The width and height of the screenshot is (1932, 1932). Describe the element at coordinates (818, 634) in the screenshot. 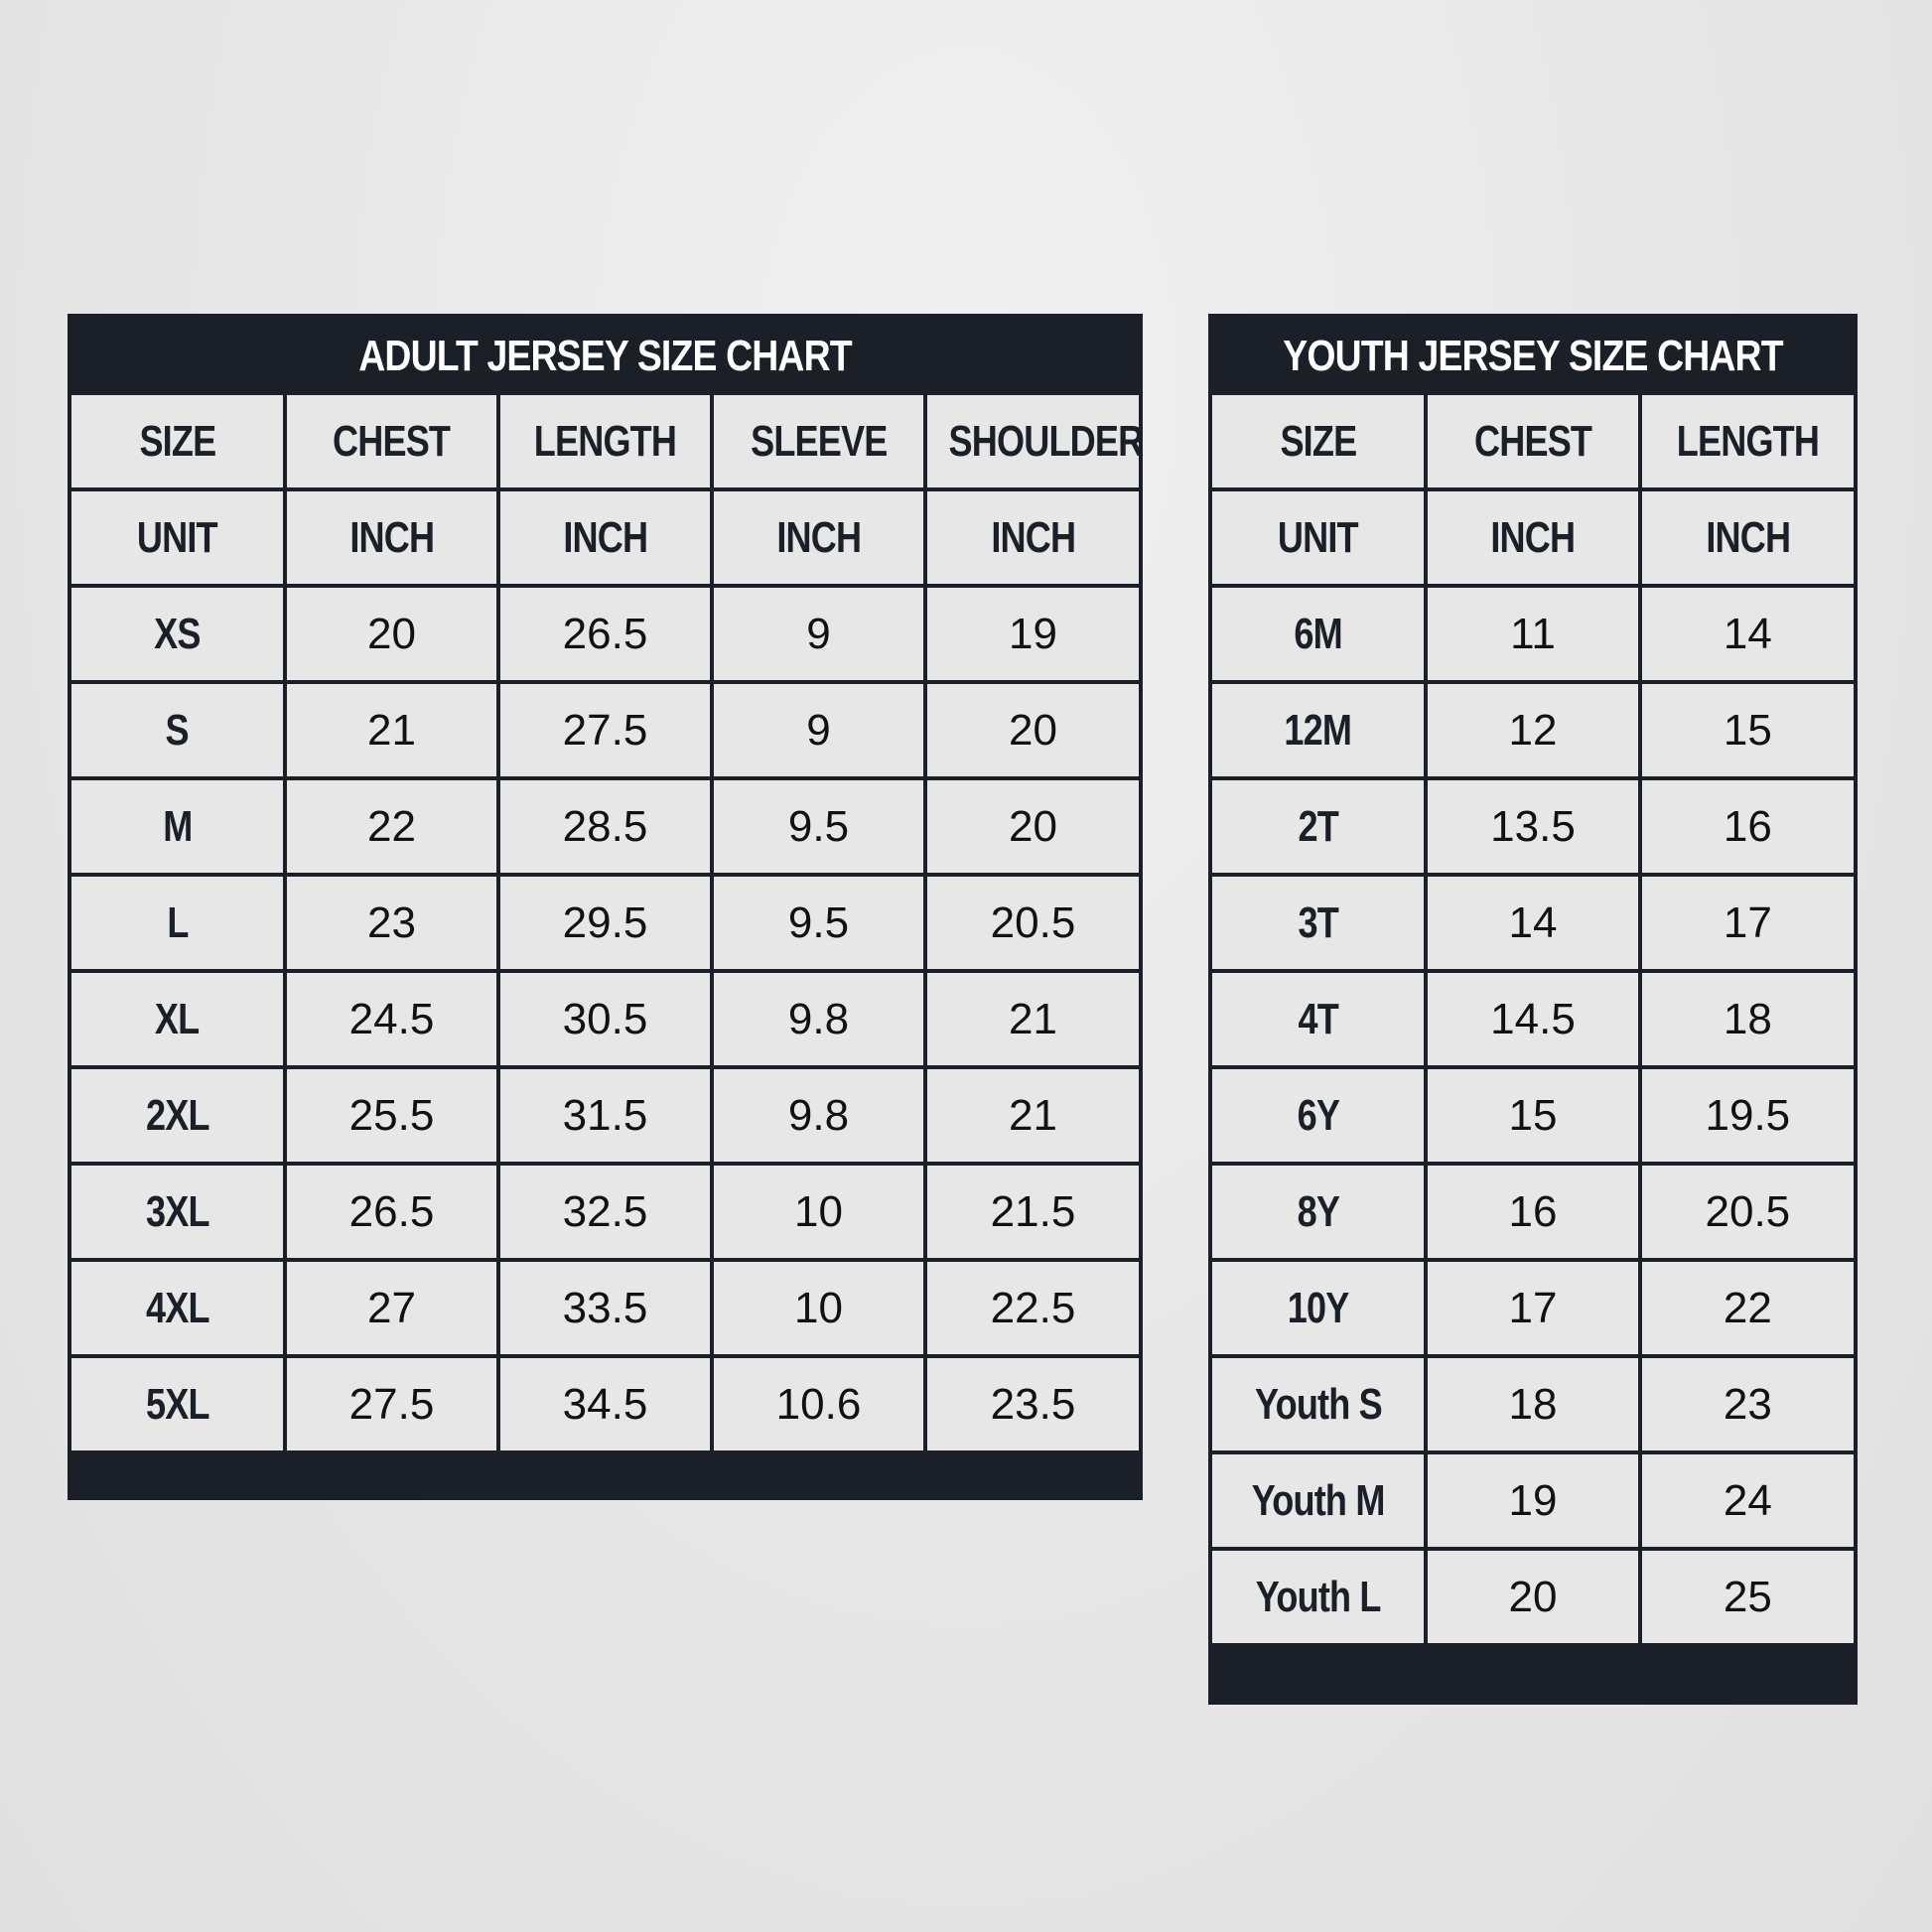

I see `value-cell: 9` at that location.